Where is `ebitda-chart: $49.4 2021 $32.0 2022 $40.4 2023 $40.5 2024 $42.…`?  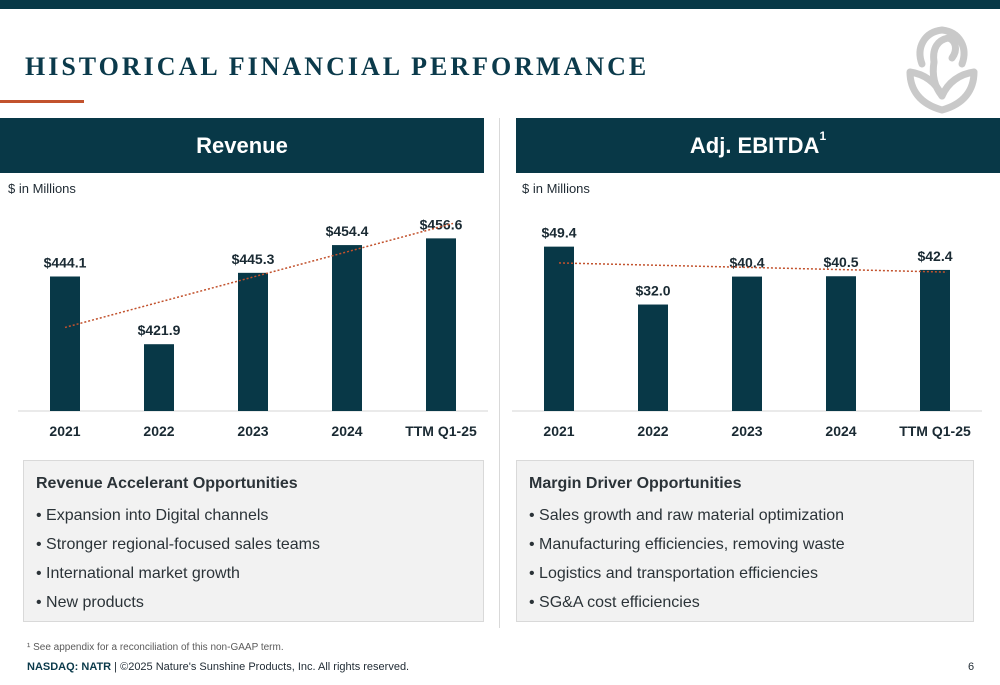
ebitda-chart: $49.4 2021 $32.0 2022 $40.4 2023 $40.5 2024 $42.… is located at coordinates (747, 332).